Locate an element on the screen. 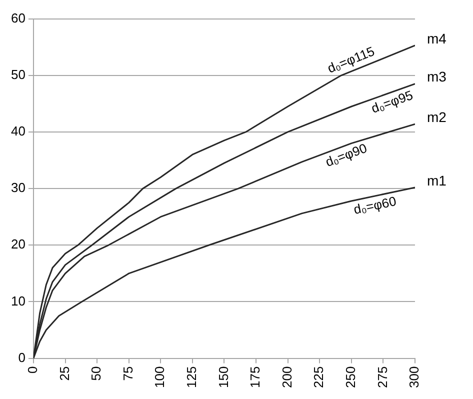 The width and height of the screenshot is (473, 399). x-tick-label: 225 is located at coordinates (318, 377).